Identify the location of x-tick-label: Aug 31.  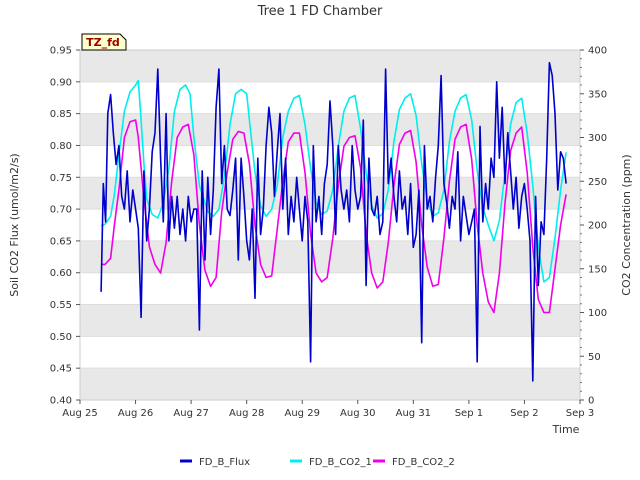
(413, 413).